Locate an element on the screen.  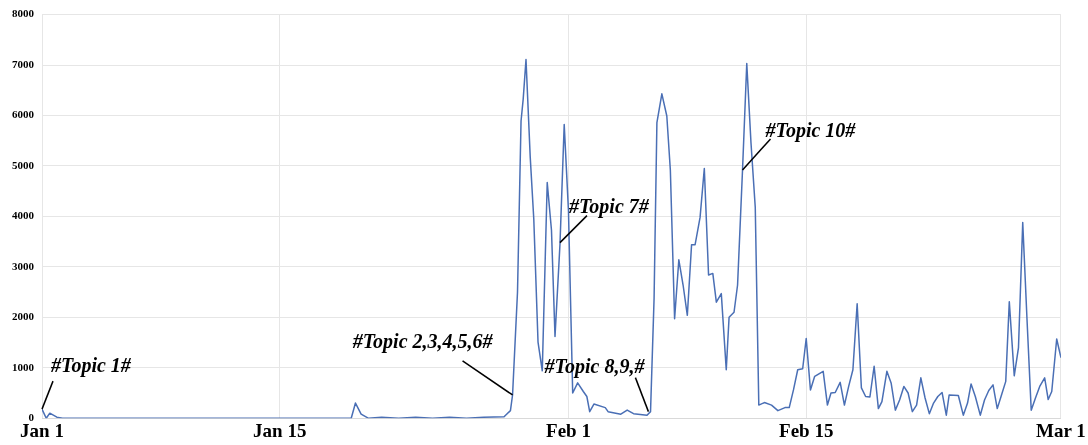
y-tick-label: 7000 is located at coordinates (23, 63).